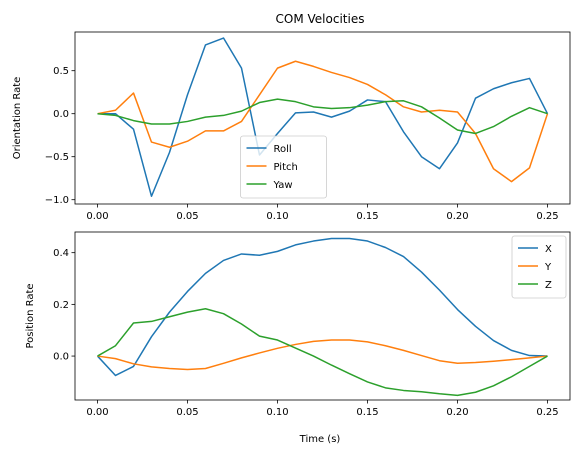  What do you see at coordinates (30, 315) in the screenshot?
I see `y-axis-label: Position Rate` at bounding box center [30, 315].